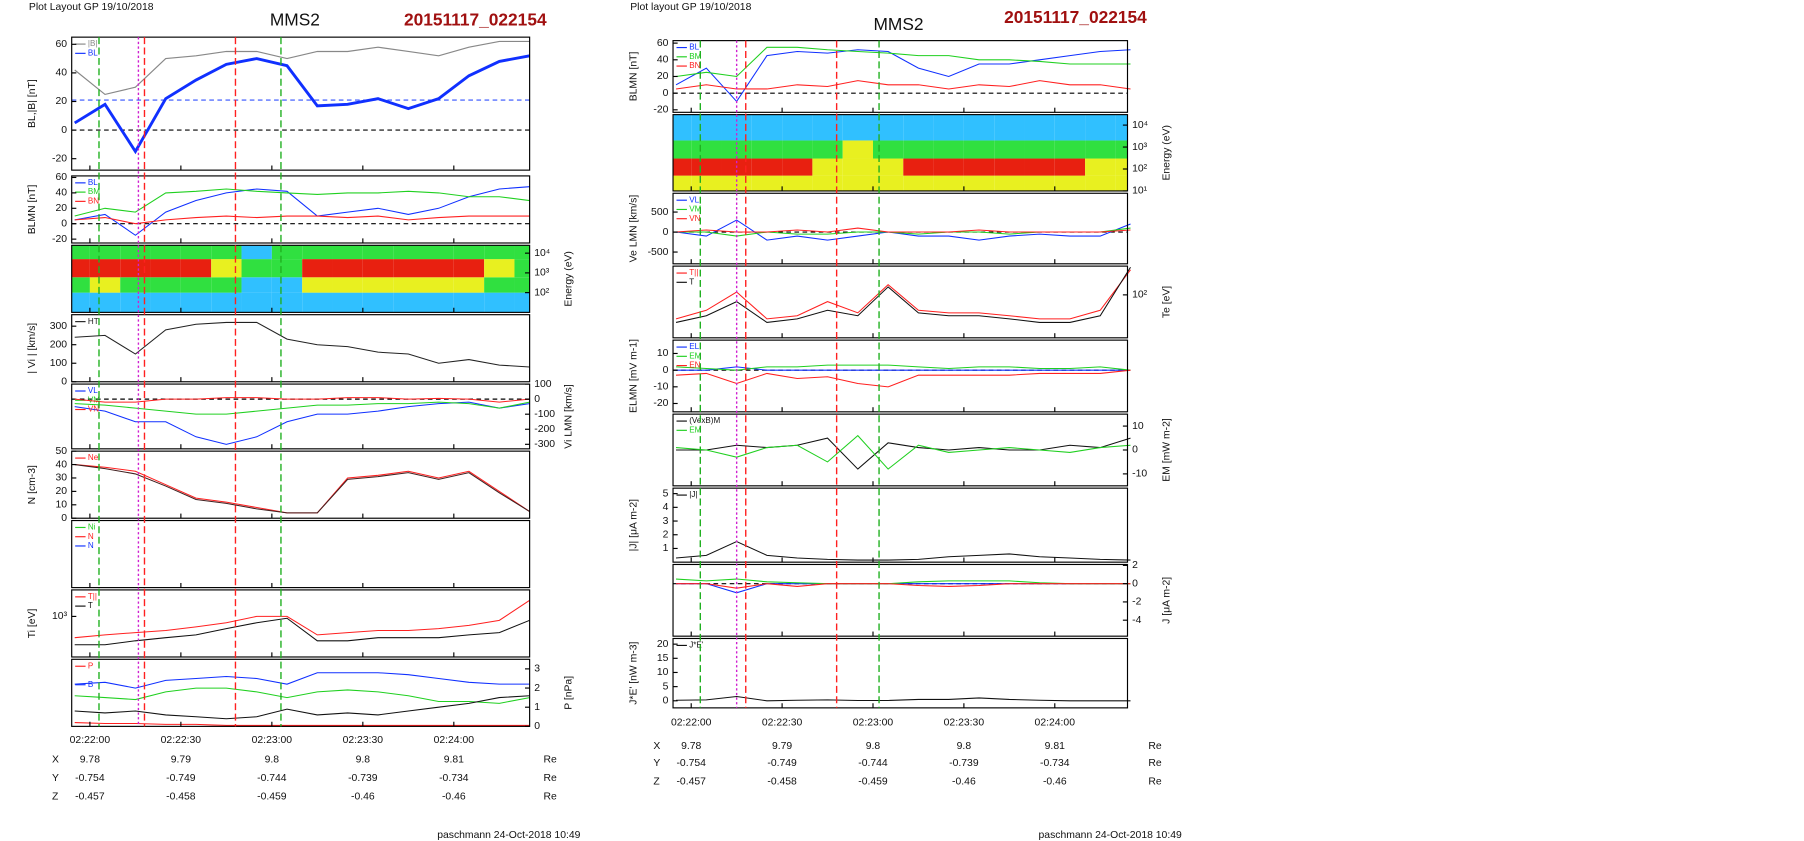 The image size is (1804, 841). What do you see at coordinates (91, 536) in the screenshot?
I see `legend-label: N` at bounding box center [91, 536].